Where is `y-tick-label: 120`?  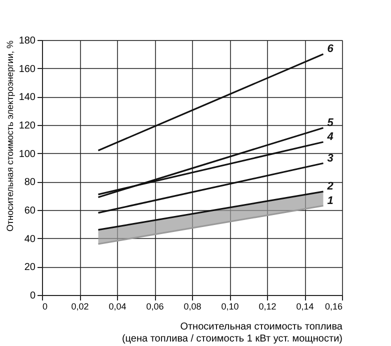
y-tick-label: 120 is located at coordinates (27, 126).